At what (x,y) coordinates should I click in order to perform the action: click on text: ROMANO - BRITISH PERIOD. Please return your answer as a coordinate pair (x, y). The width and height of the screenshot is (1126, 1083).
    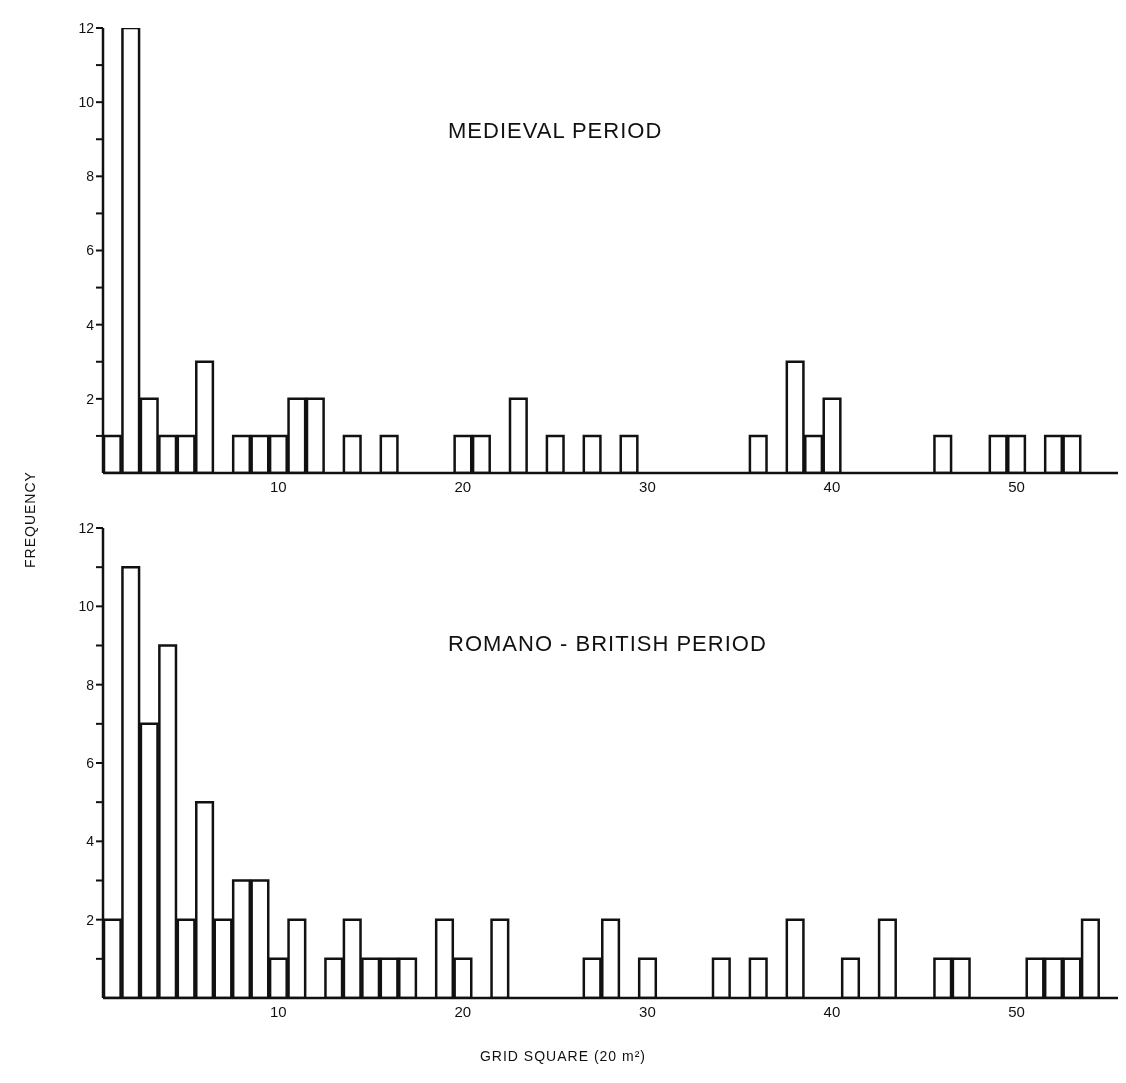
    Looking at the image, I should click on (607, 644).